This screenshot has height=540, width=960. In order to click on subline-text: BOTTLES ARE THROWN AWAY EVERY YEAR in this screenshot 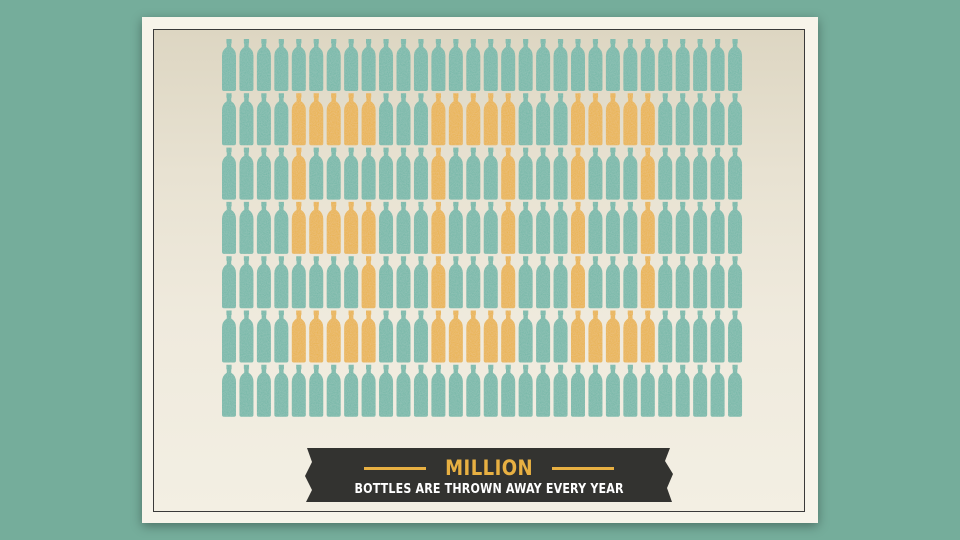, I will do `click(489, 489)`.